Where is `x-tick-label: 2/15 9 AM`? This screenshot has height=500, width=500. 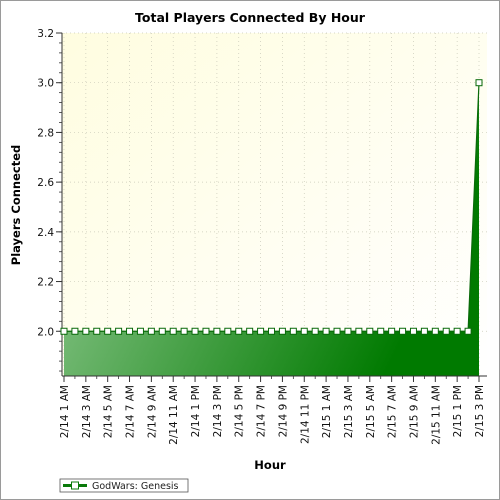 x-tick-label: 2/15 9 AM is located at coordinates (414, 411).